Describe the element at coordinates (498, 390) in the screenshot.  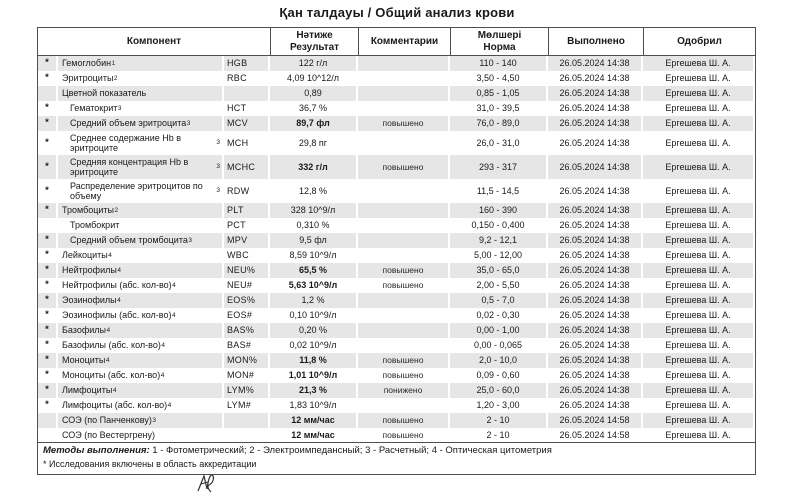
I see `norm-range: 25,0 - 60,0` at that location.